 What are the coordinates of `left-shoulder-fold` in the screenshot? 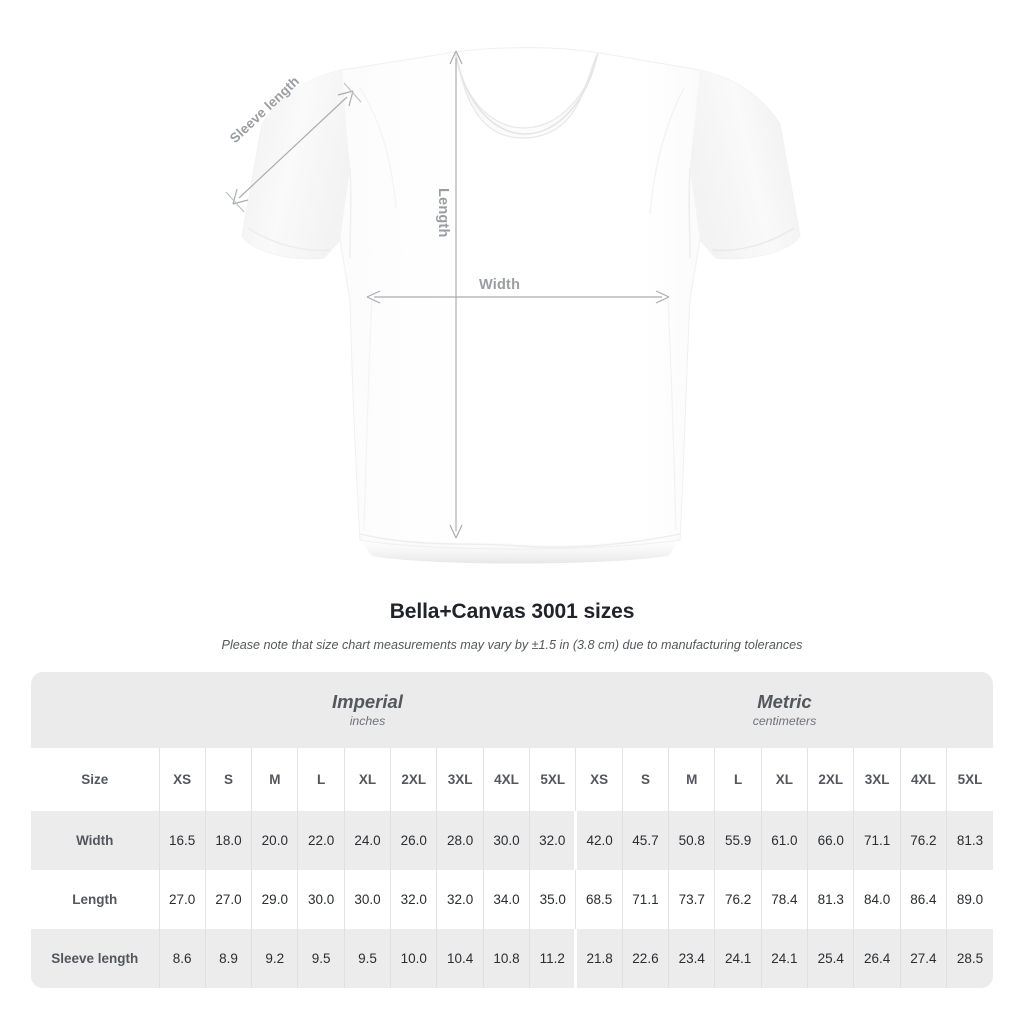 It's located at (378, 148).